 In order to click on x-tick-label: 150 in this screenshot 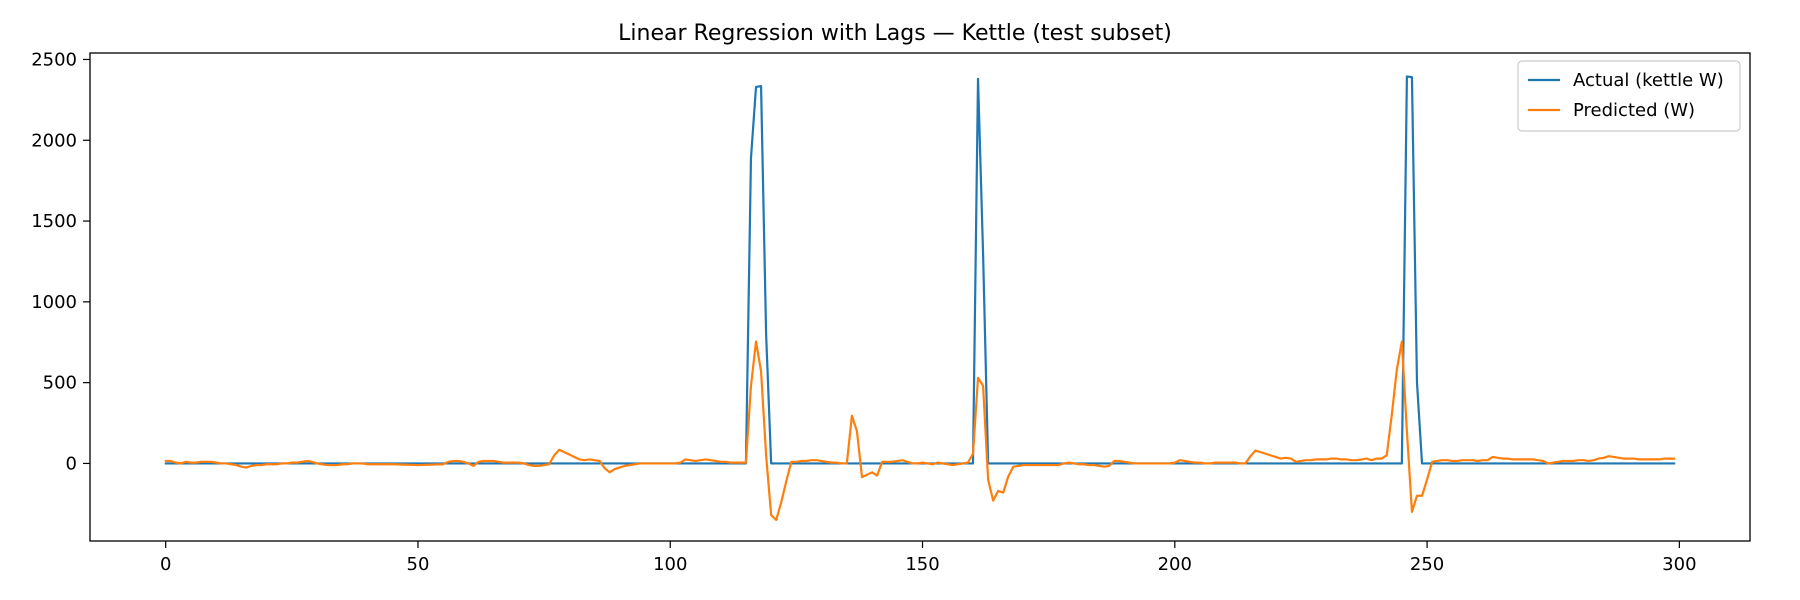, I will do `click(922, 564)`.